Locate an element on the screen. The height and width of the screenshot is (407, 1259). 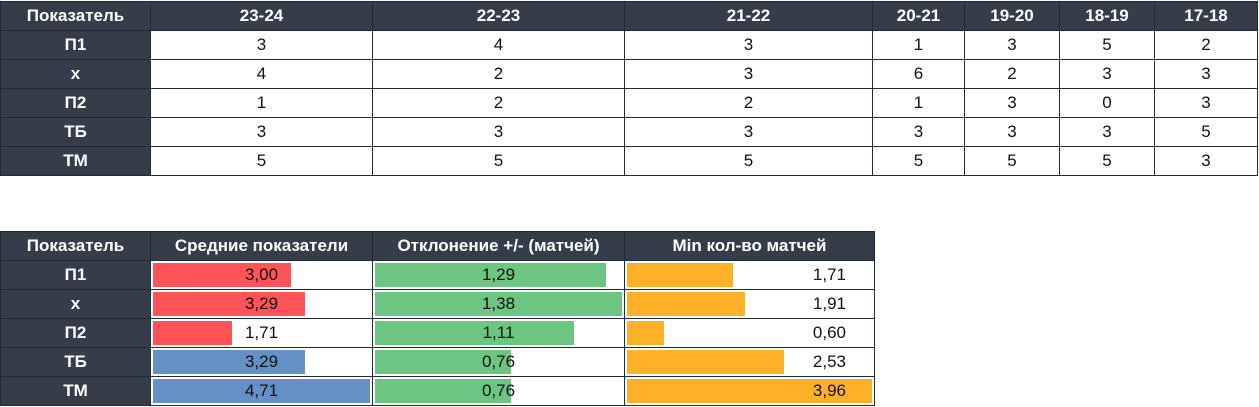
average-cell: 4,71 is located at coordinates (261, 391).